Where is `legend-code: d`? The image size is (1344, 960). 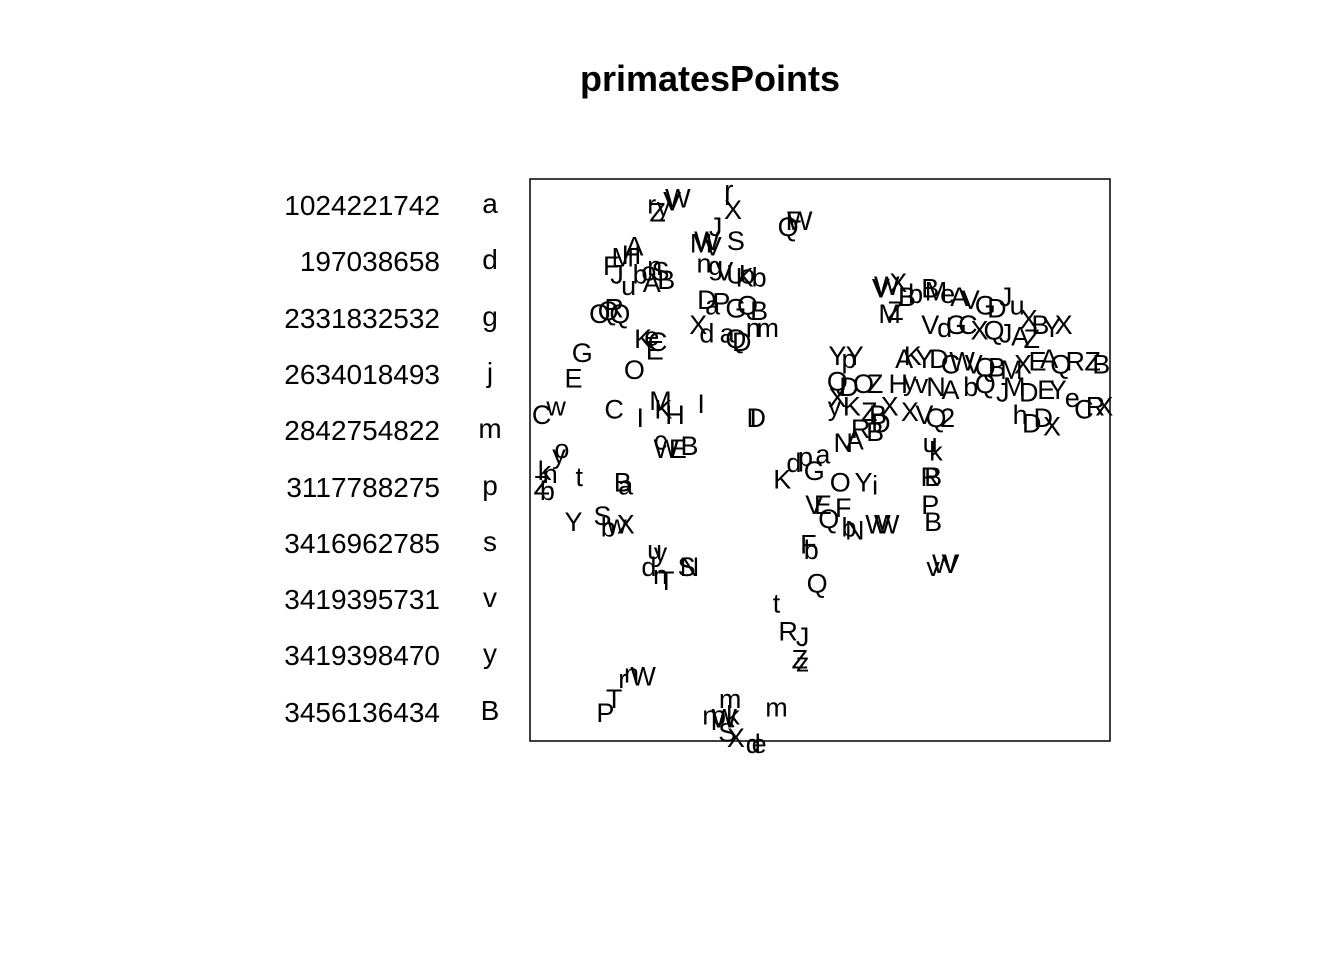
legend-code: d is located at coordinates (490, 260).